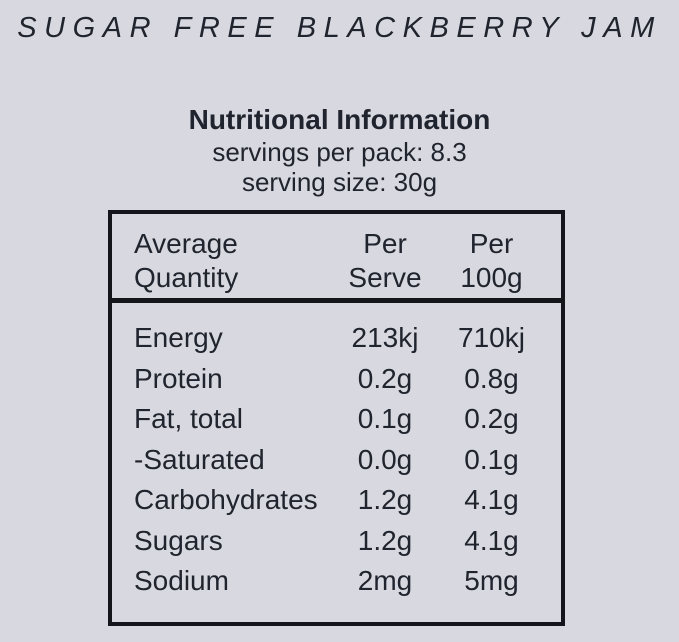  I want to click on per-100g-value: 710kj, so click(491, 338).